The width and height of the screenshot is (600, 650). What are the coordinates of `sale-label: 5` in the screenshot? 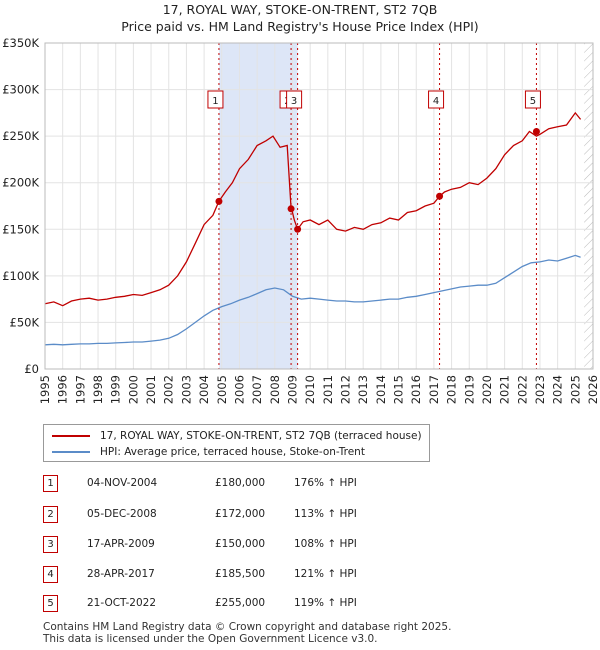 It's located at (533, 101).